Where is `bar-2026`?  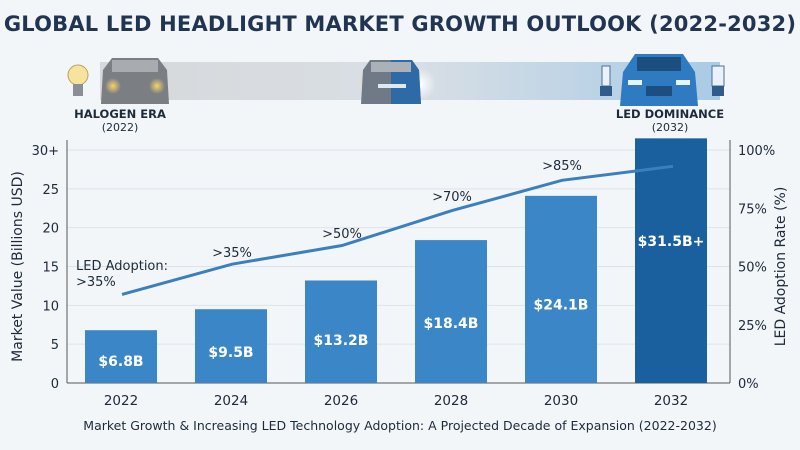 bar-2026 is located at coordinates (341, 331).